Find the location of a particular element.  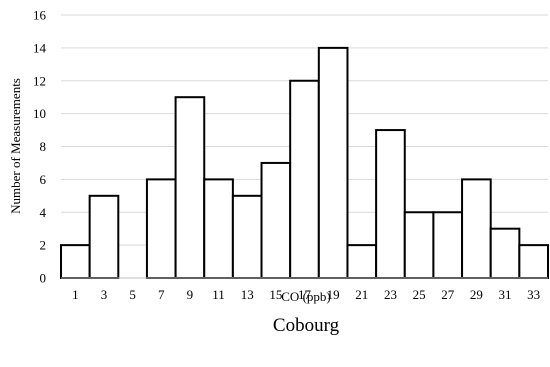

y-tick-label: 16 is located at coordinates (40, 15).